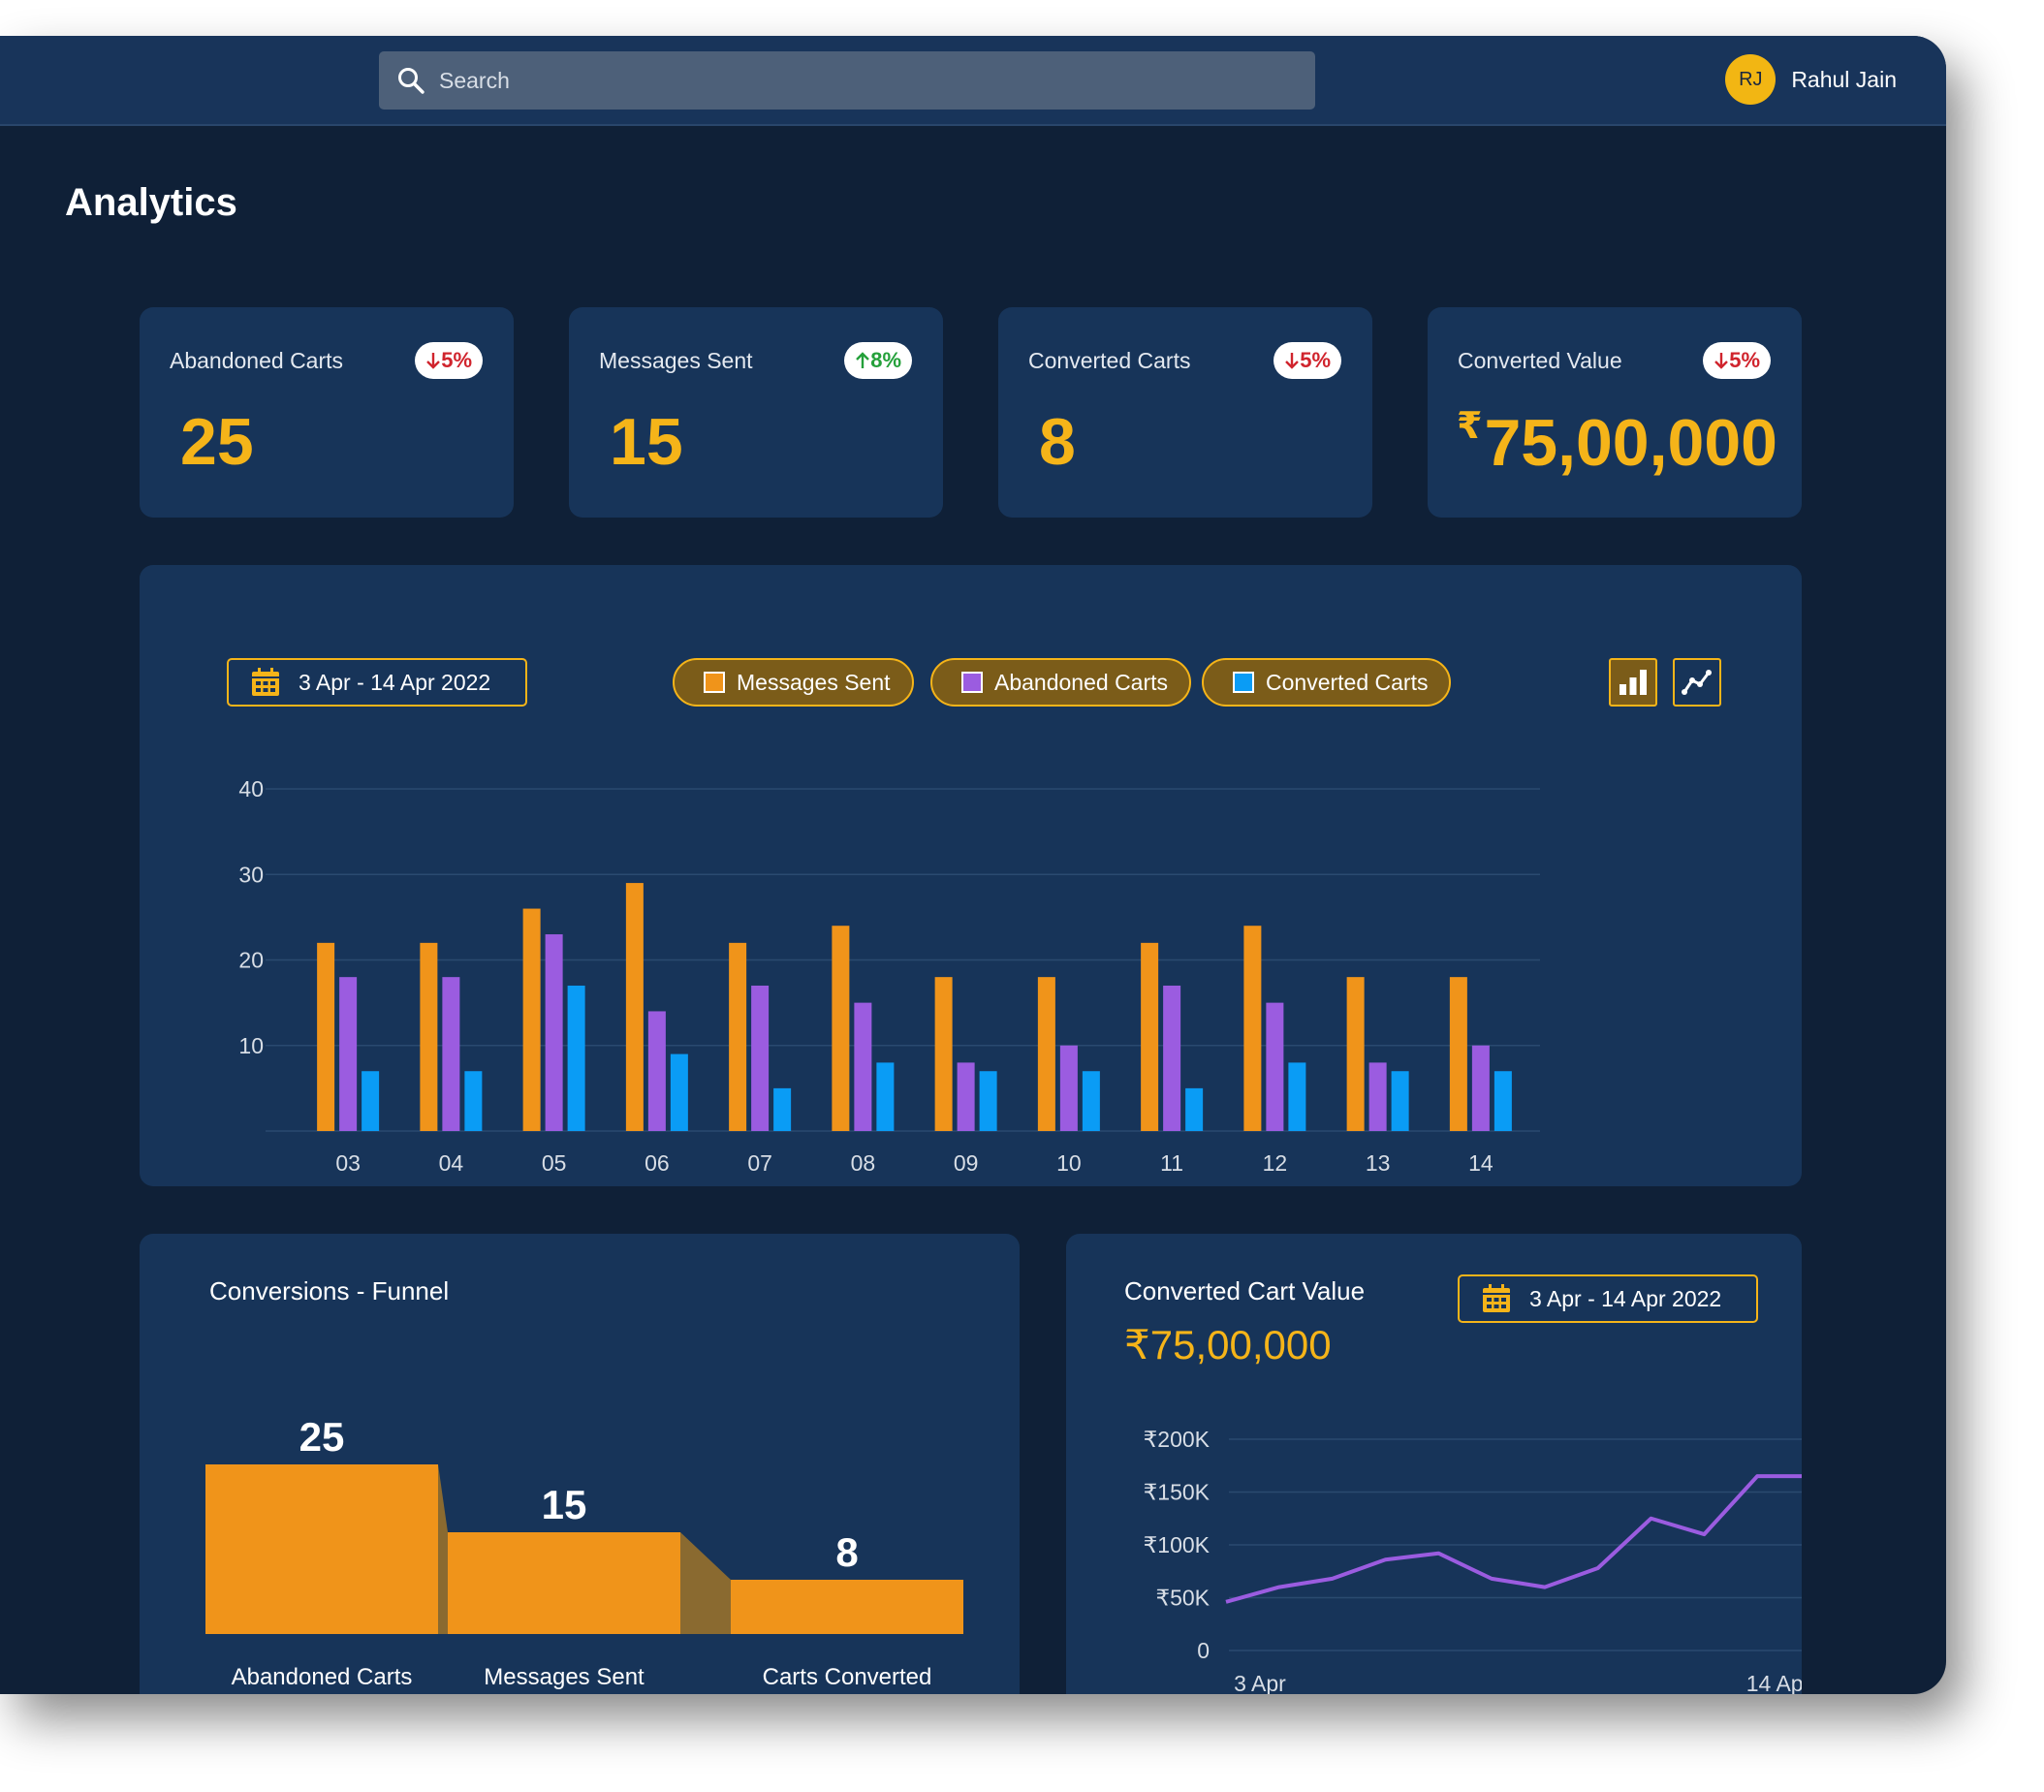 This screenshot has height=1792, width=2044. I want to click on x-tick-label: 09, so click(966, 1163).